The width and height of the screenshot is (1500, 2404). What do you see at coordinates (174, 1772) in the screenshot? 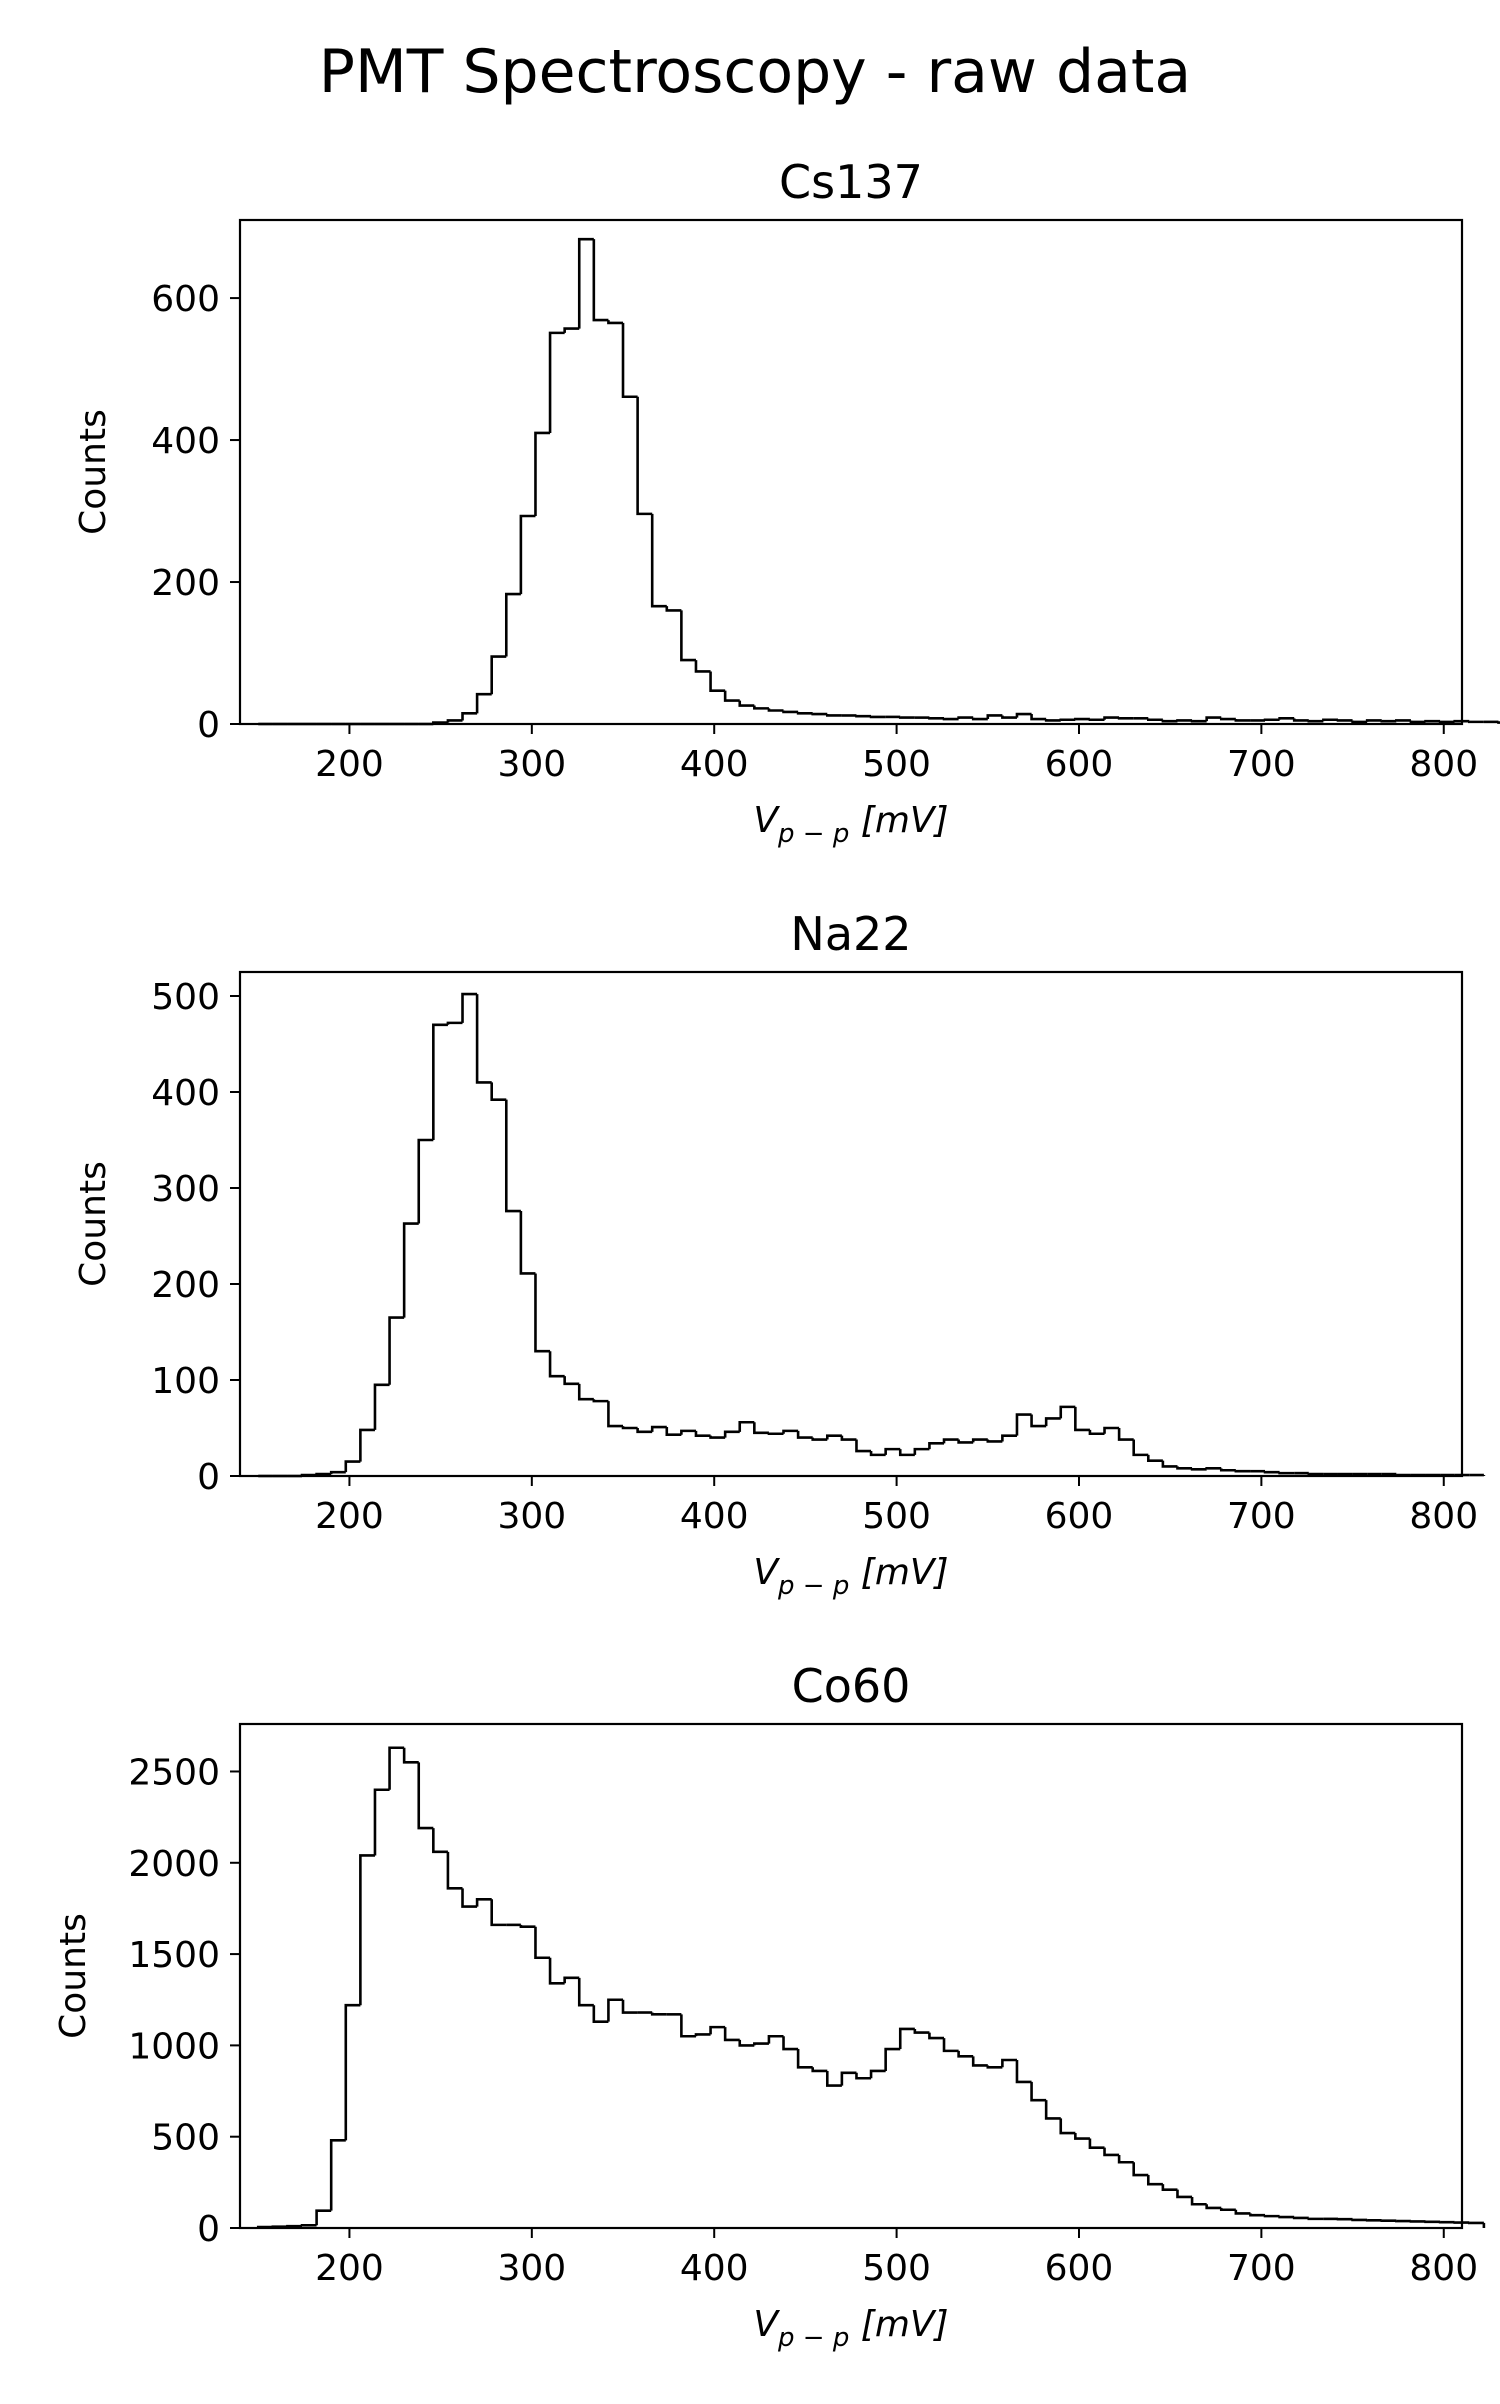
I see `co60-ytick-label: 2500` at bounding box center [174, 1772].